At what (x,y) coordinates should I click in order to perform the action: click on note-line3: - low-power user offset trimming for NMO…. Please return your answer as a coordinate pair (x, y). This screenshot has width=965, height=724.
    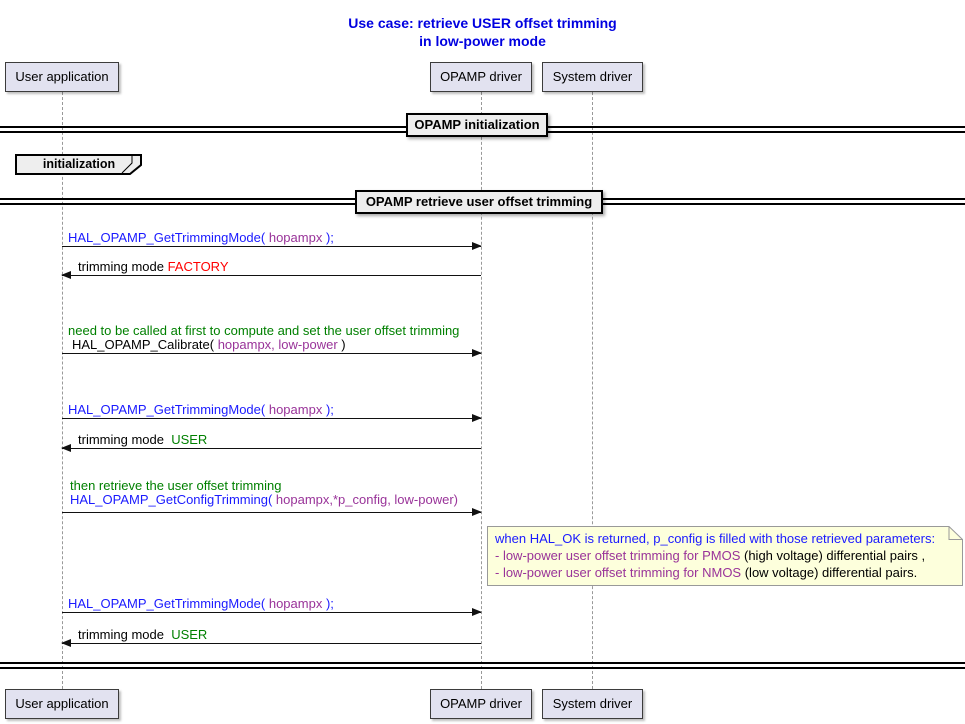
    Looking at the image, I should click on (706, 572).